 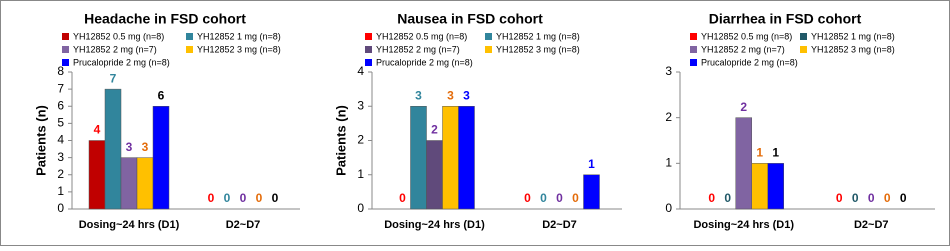 What do you see at coordinates (60, 88) in the screenshot?
I see `y-tick-label: 7` at bounding box center [60, 88].